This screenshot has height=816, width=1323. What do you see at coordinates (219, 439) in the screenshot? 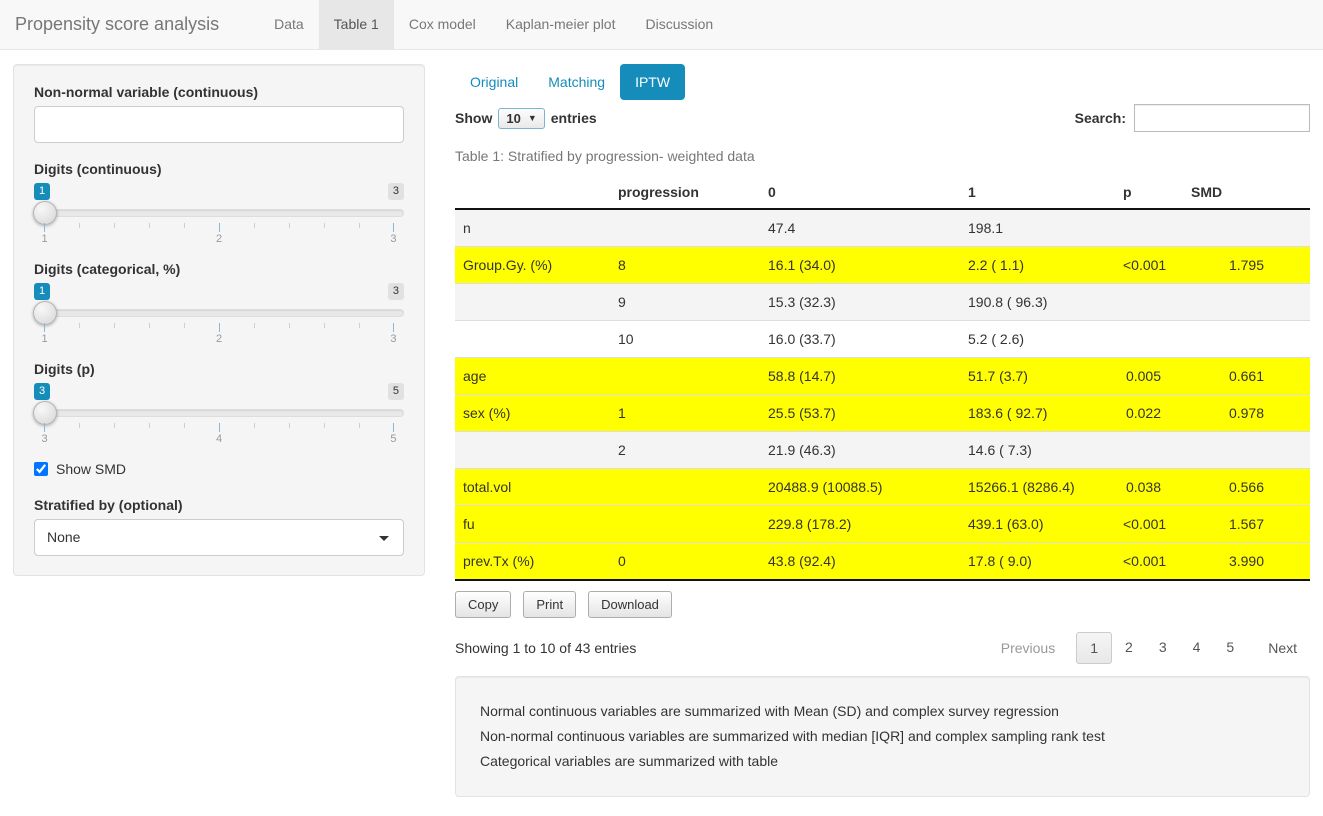
I see `slider-tick-label: 4` at bounding box center [219, 439].